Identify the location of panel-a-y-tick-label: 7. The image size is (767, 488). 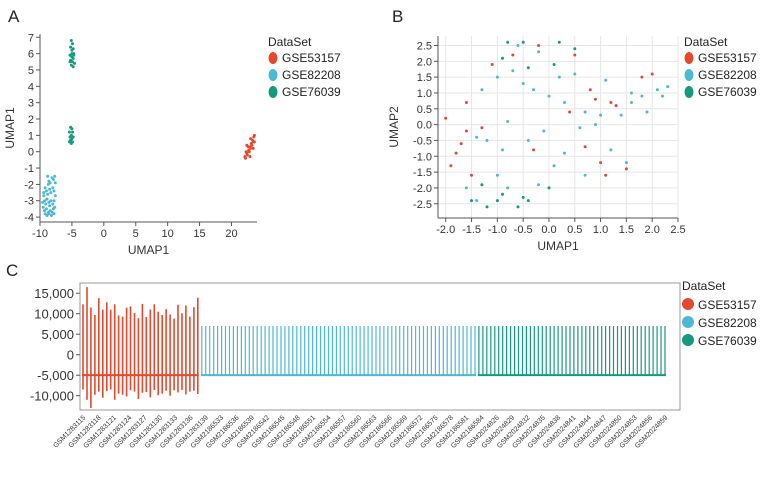
(31, 38).